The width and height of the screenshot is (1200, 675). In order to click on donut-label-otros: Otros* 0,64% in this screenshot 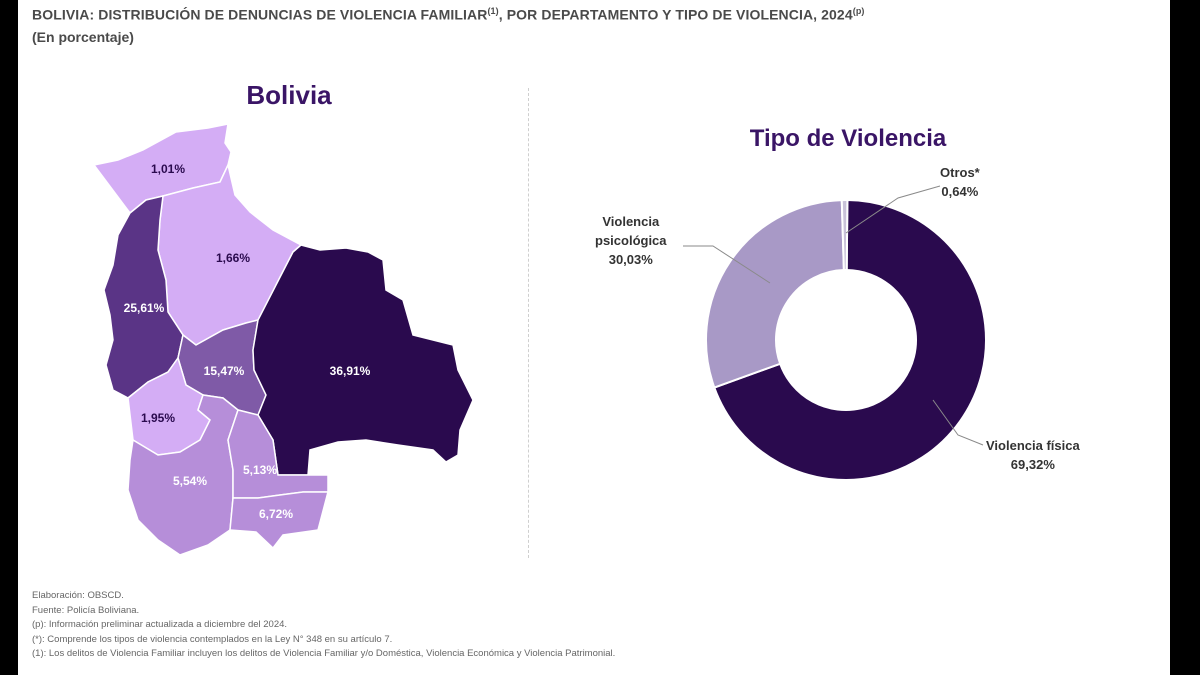, I will do `click(960, 182)`.